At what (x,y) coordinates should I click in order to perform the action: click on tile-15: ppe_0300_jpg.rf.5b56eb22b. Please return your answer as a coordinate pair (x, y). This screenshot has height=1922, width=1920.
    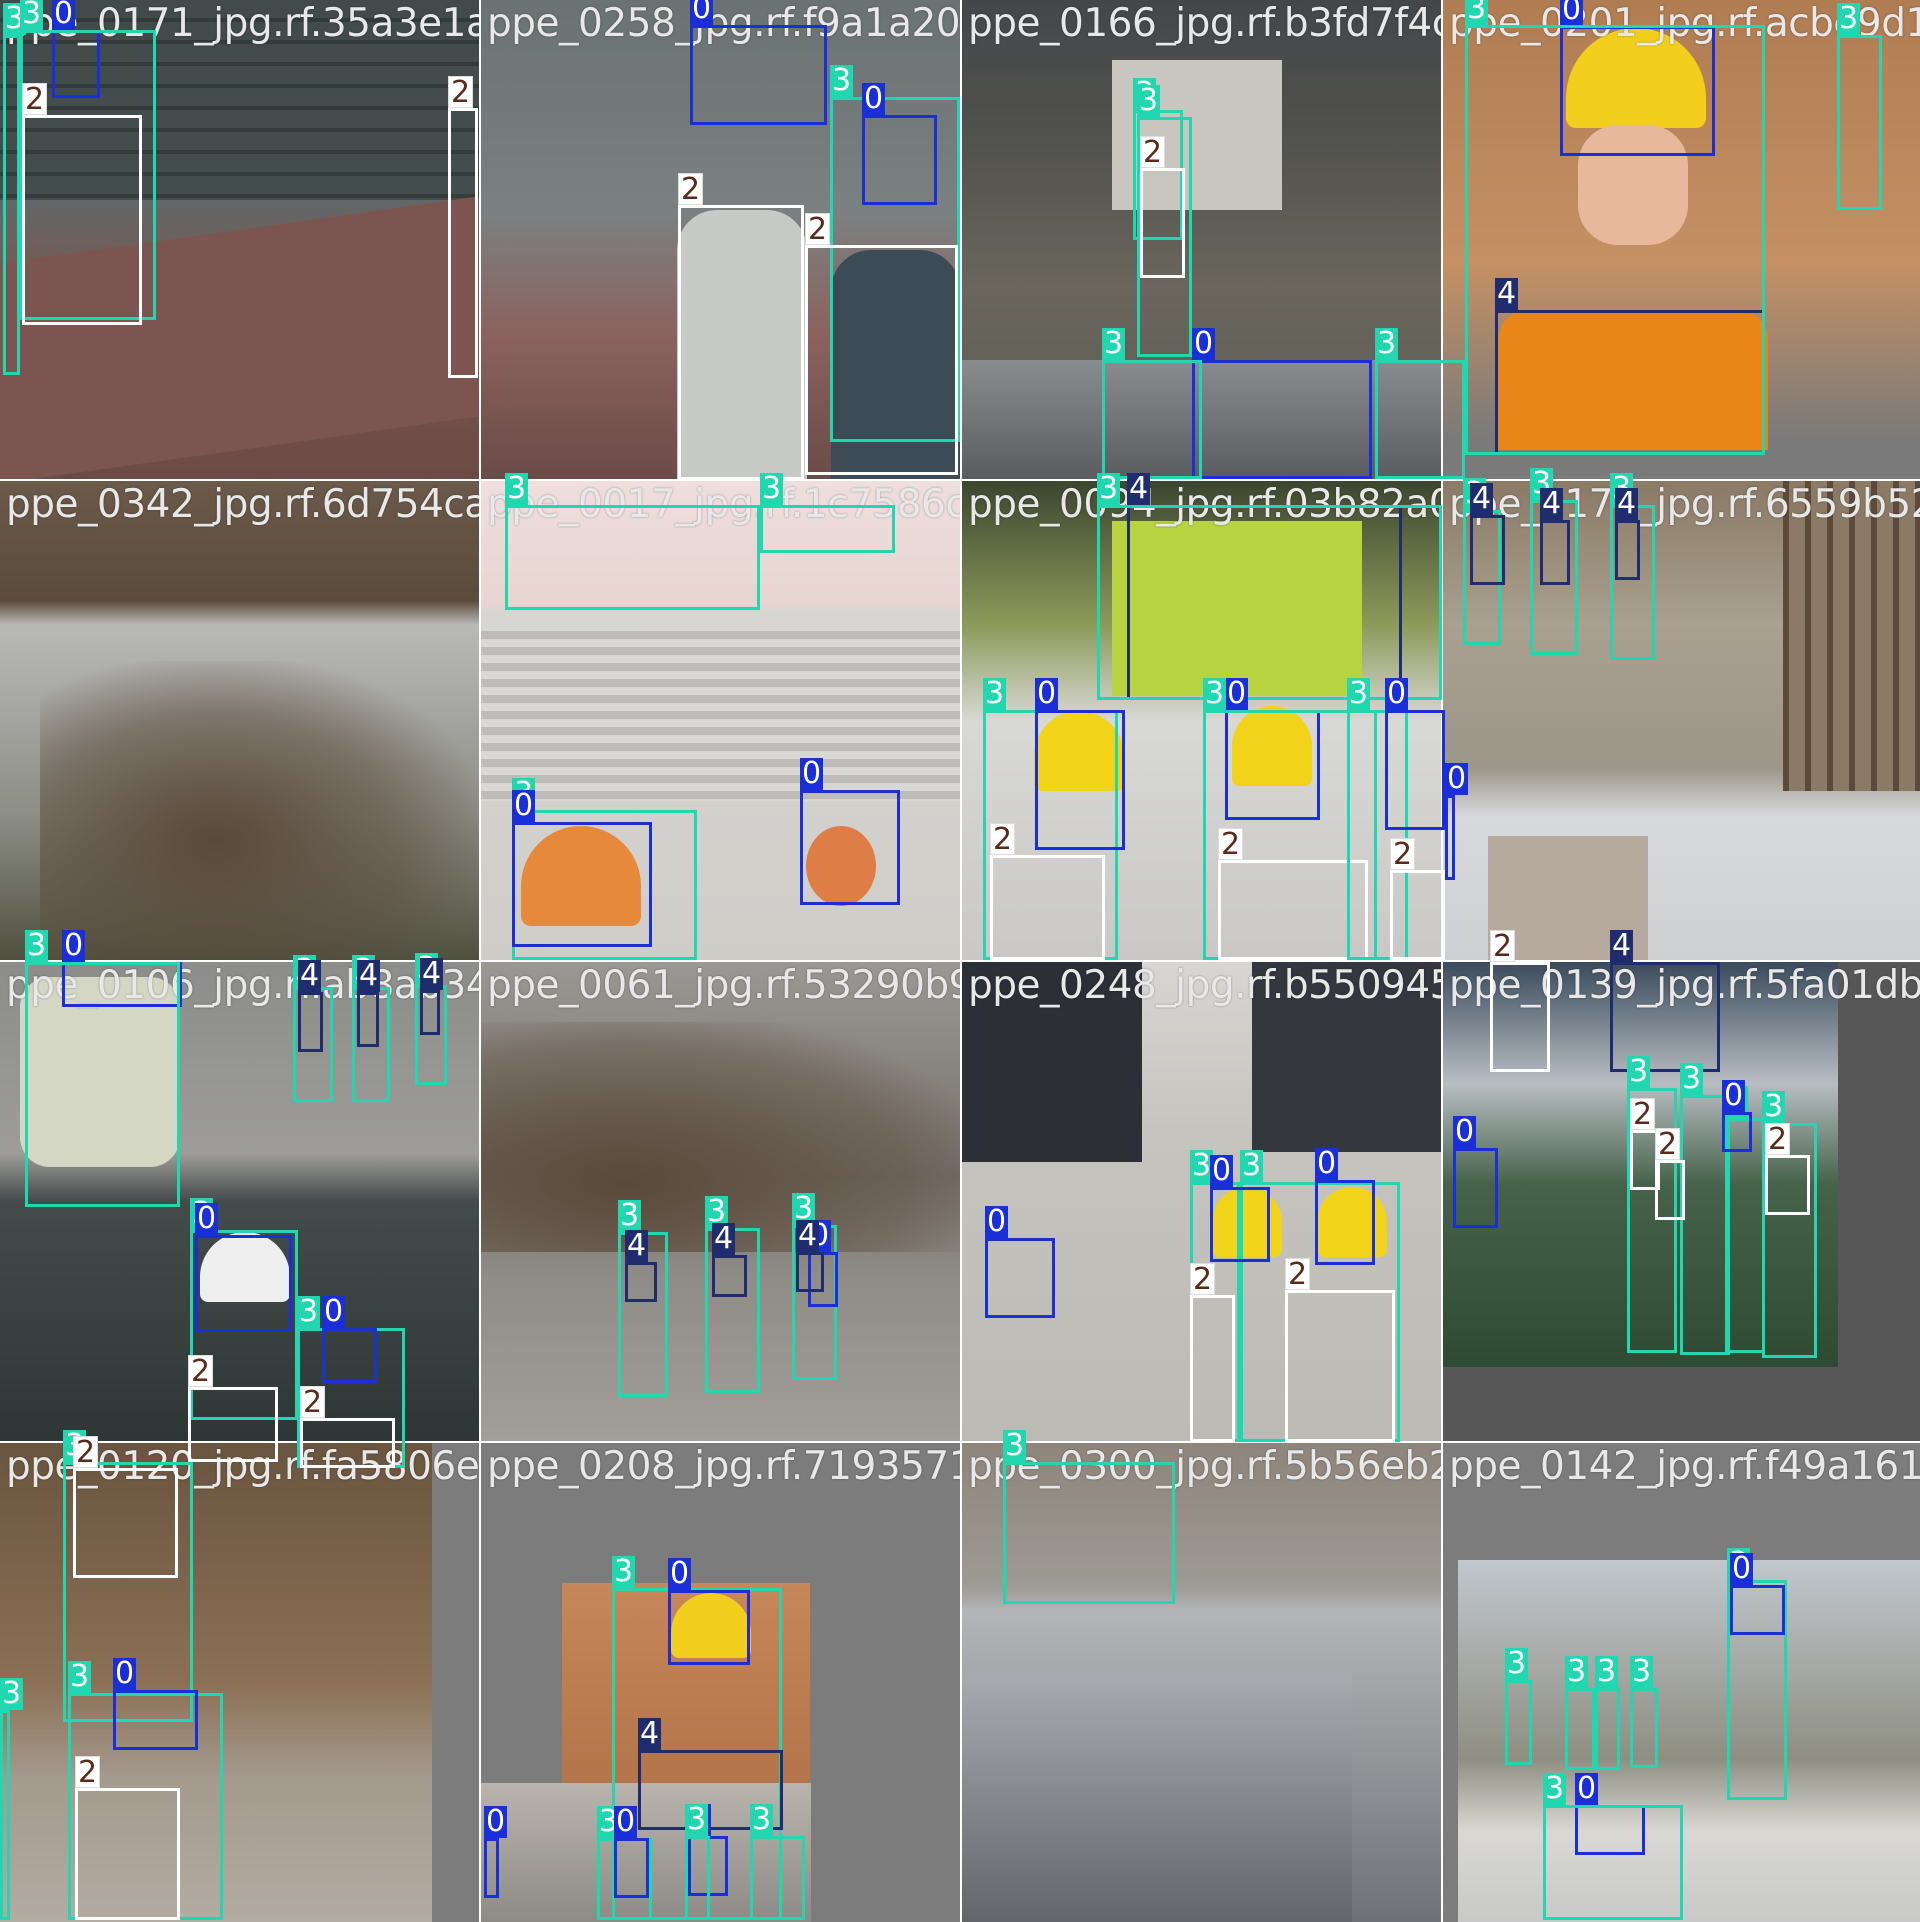
    Looking at the image, I should click on (1201, 1682).